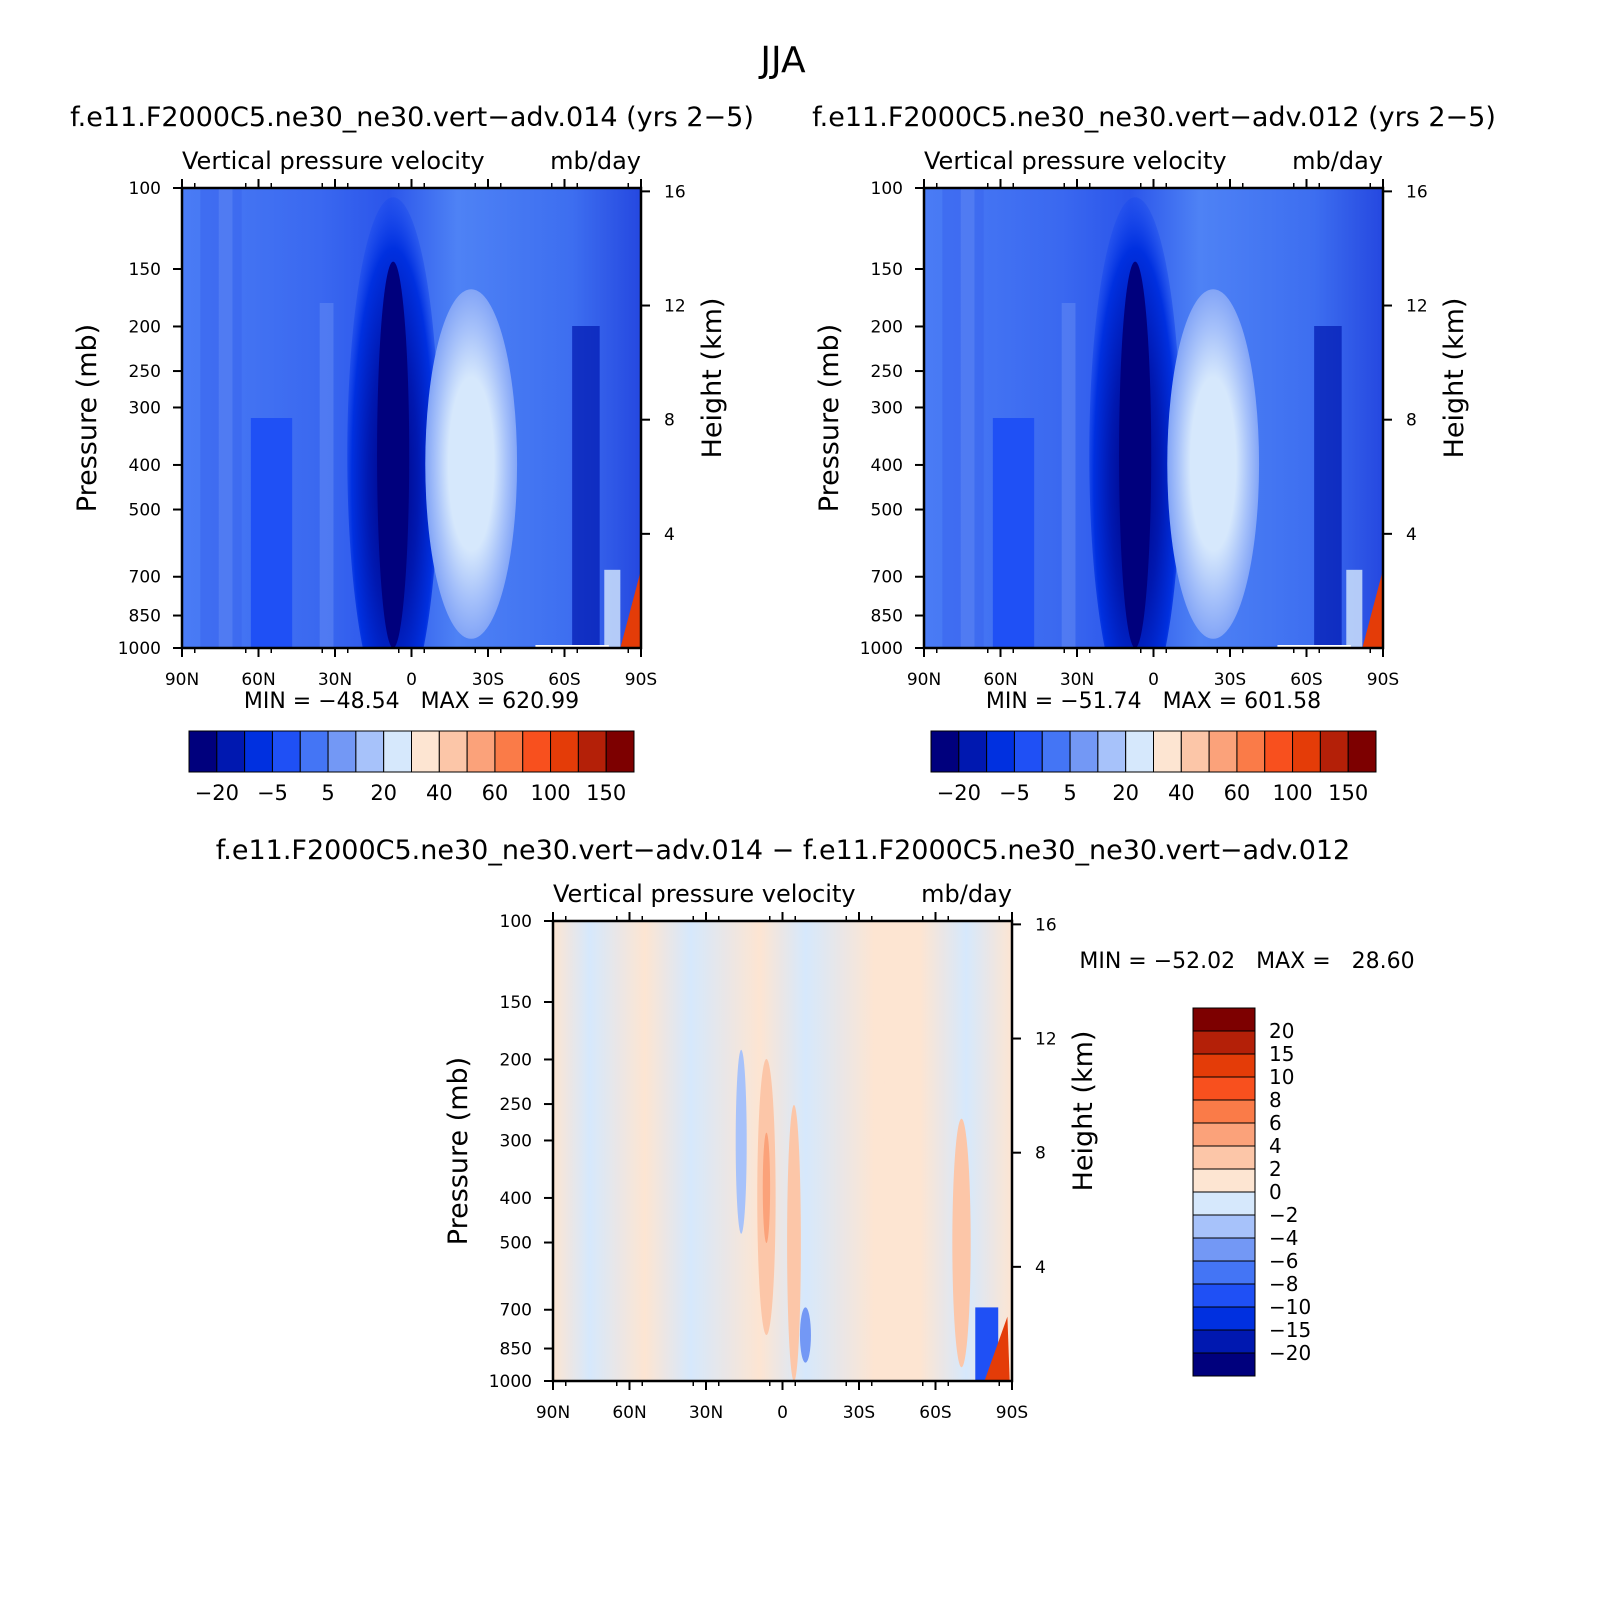  Describe the element at coordinates (887, 617) in the screenshot. I see `y-tick-label: 850` at that location.